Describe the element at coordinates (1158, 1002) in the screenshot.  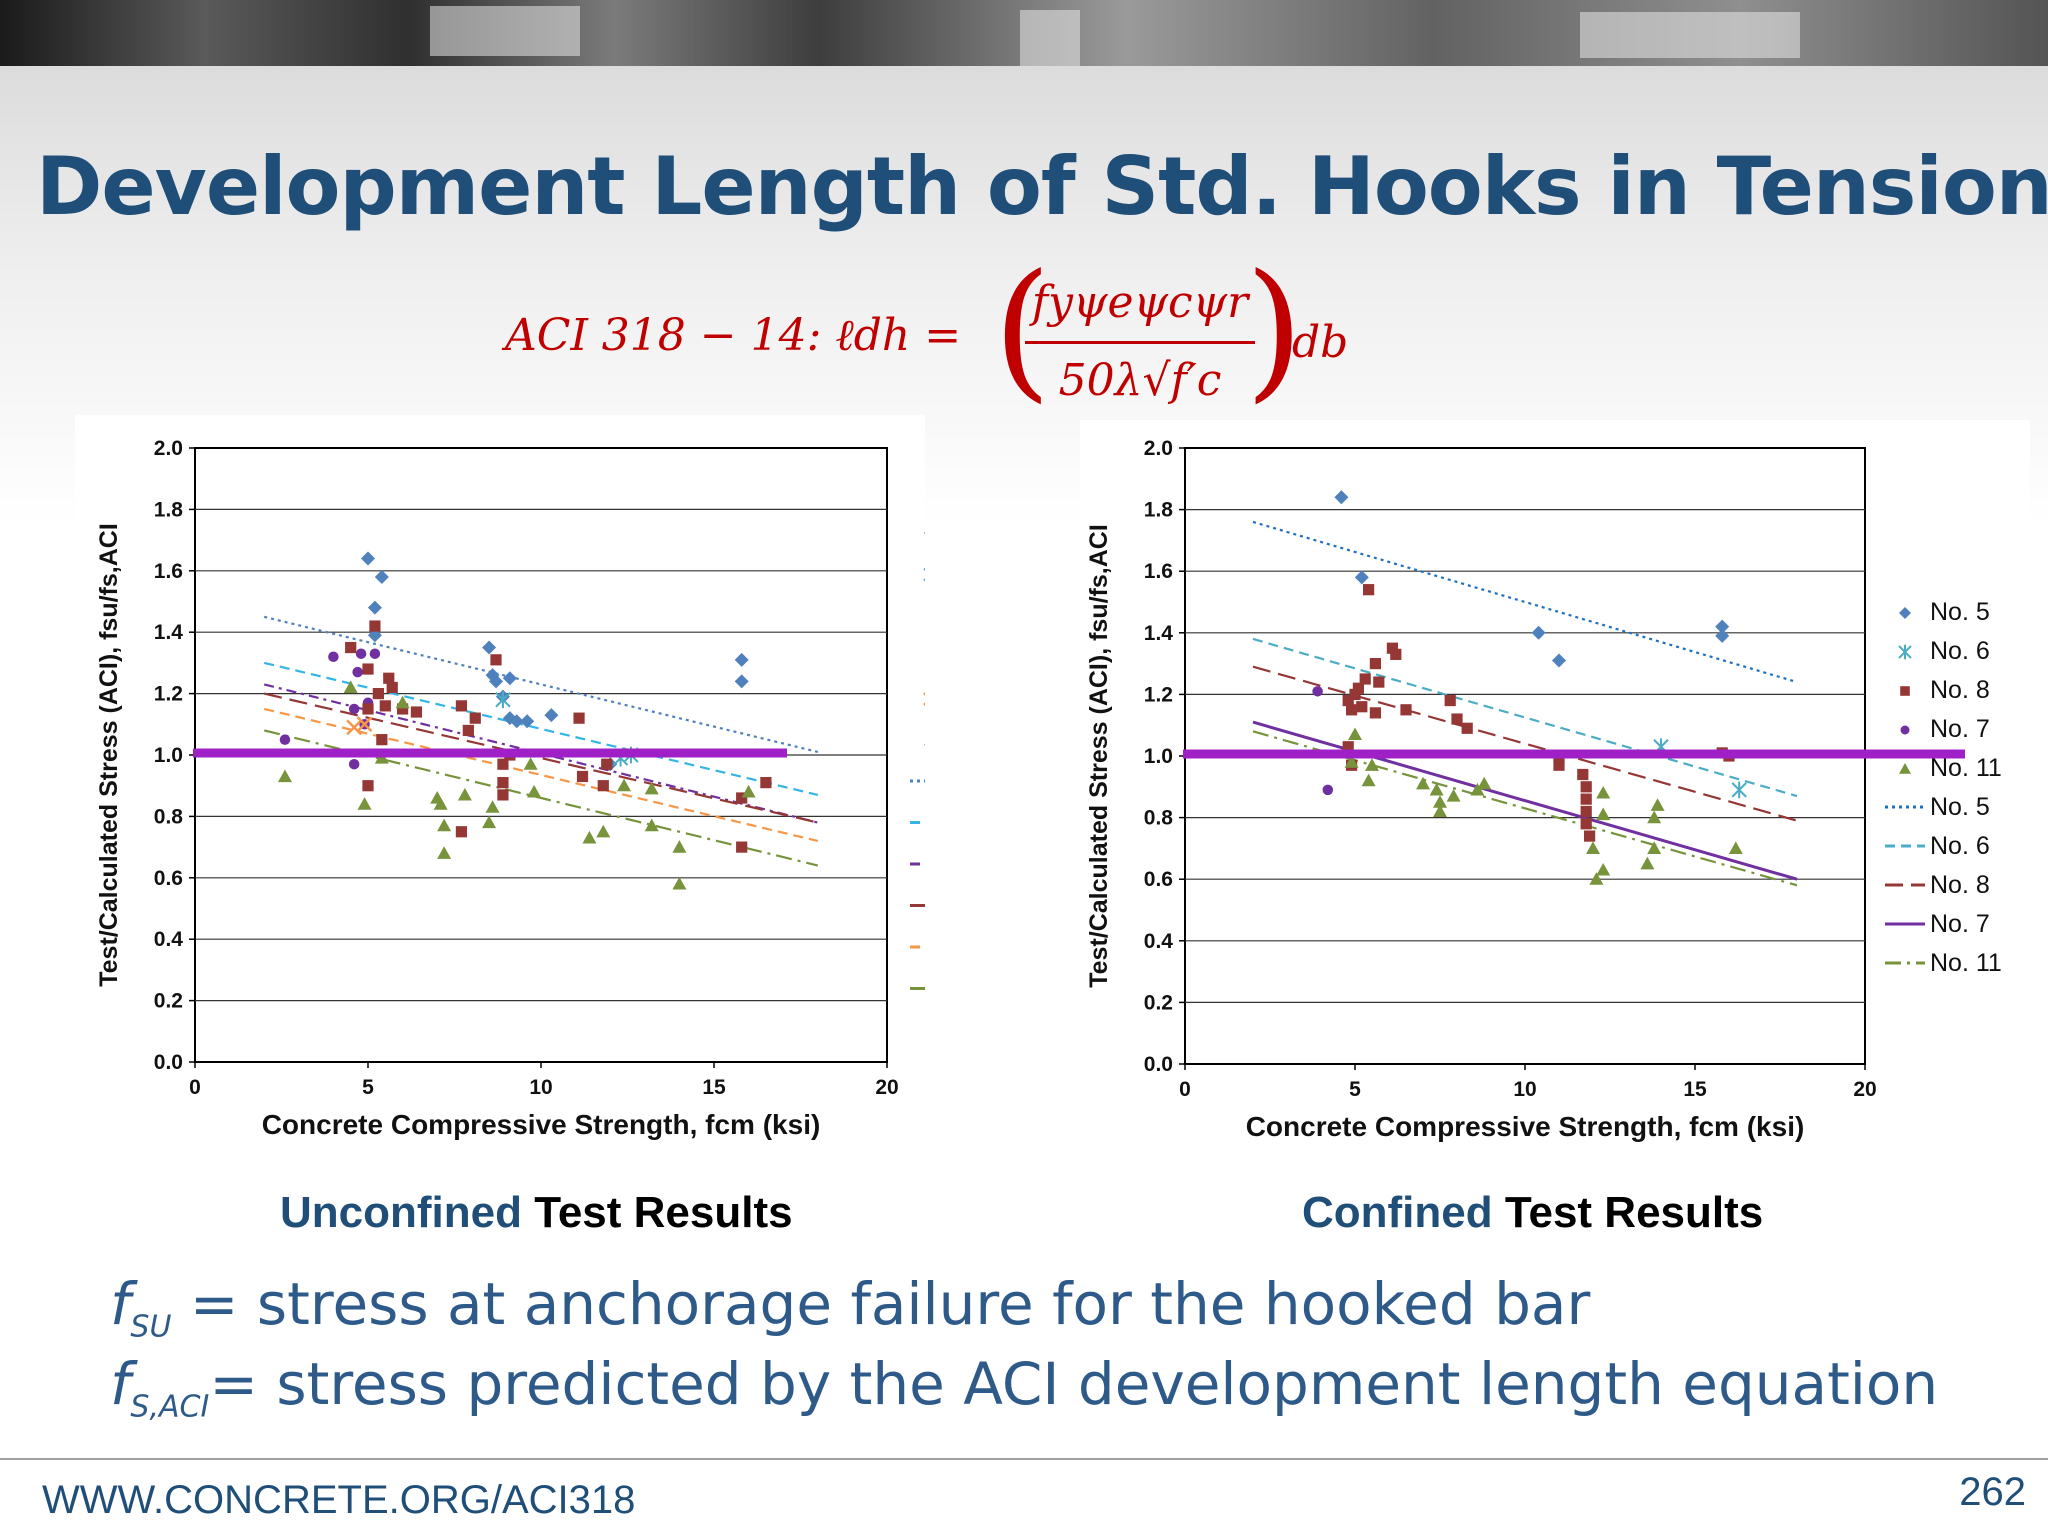
I see `y-tick-label: 0.2` at that location.